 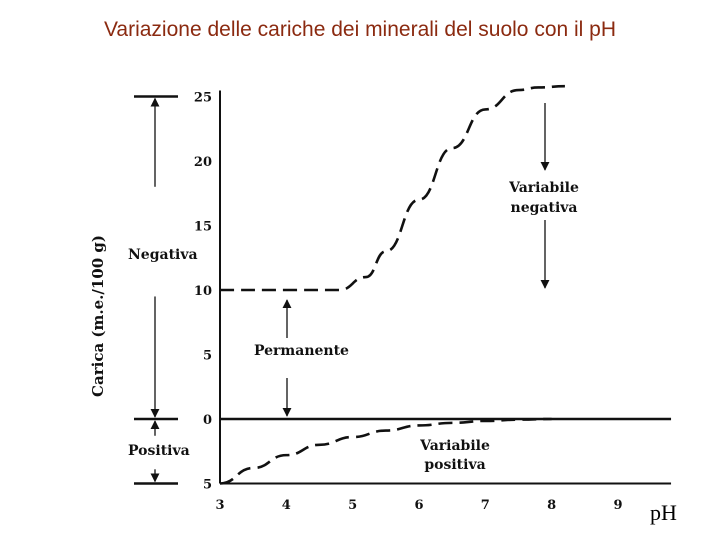 I want to click on x-axis-label: pH, so click(x=663, y=512).